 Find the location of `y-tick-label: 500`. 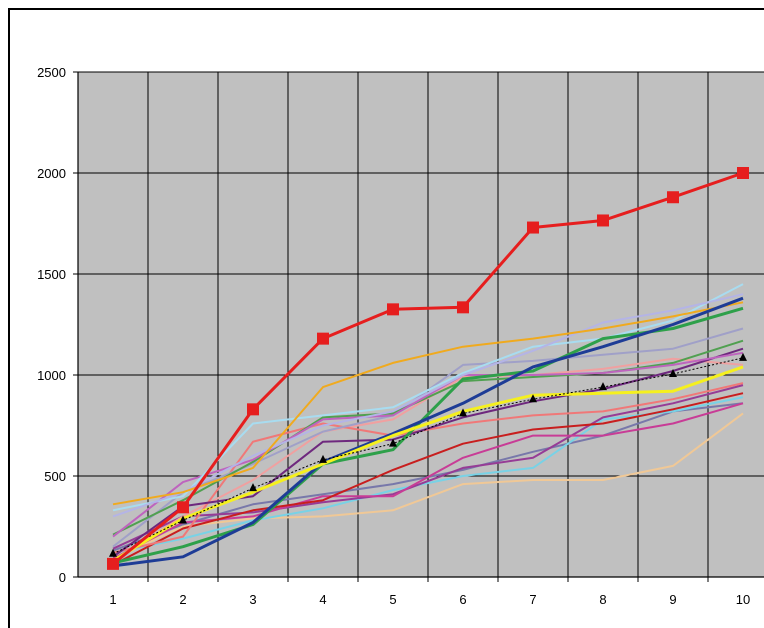

y-tick-label: 500 is located at coordinates (55, 476).